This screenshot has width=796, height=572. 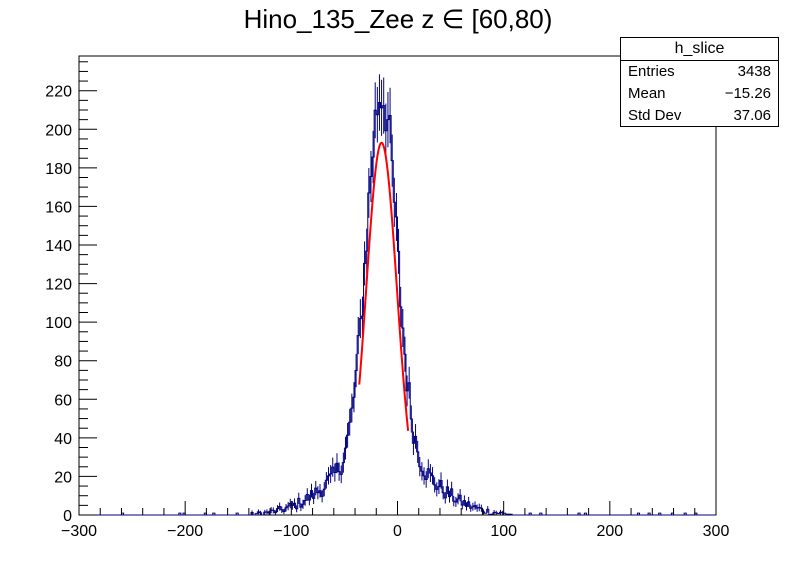 What do you see at coordinates (58, 323) in the screenshot?
I see `y-tick-label: 100` at bounding box center [58, 323].